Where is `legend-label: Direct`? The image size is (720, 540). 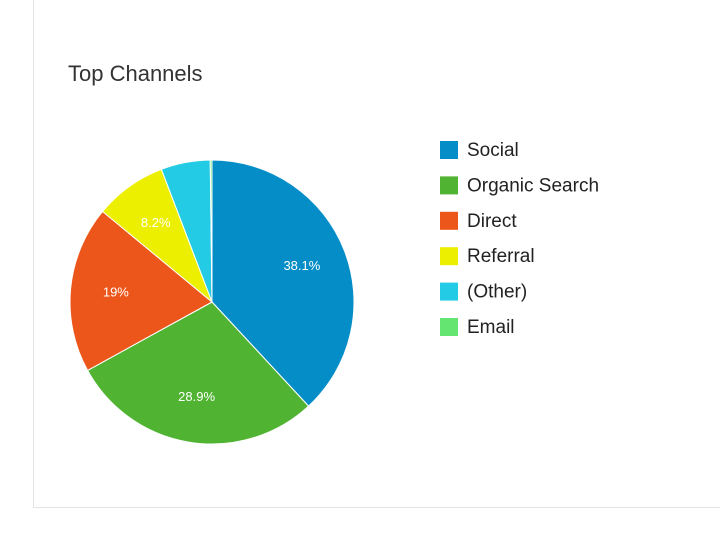 legend-label: Direct is located at coordinates (492, 221).